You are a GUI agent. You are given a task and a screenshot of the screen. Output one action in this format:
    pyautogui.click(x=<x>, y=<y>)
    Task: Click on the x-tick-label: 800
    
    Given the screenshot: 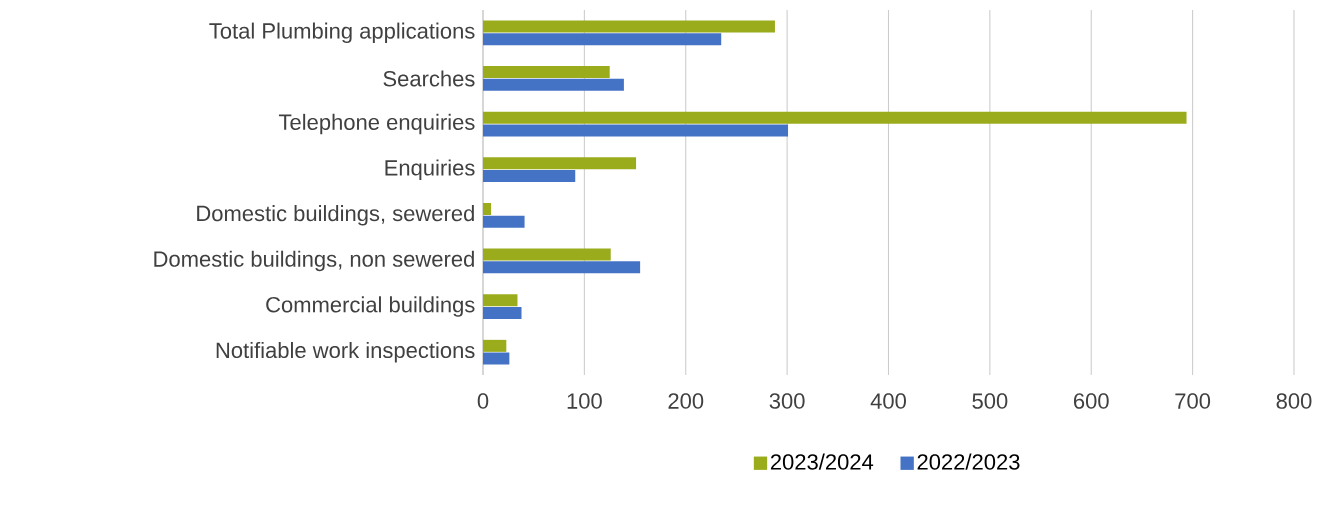 What is the action you would take?
    pyautogui.click(x=1294, y=401)
    